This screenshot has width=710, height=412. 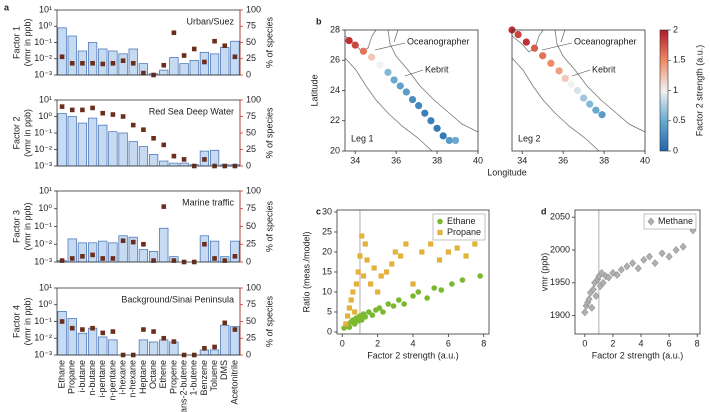 I want to click on x-tick-label: Propene, so click(x=173, y=377).